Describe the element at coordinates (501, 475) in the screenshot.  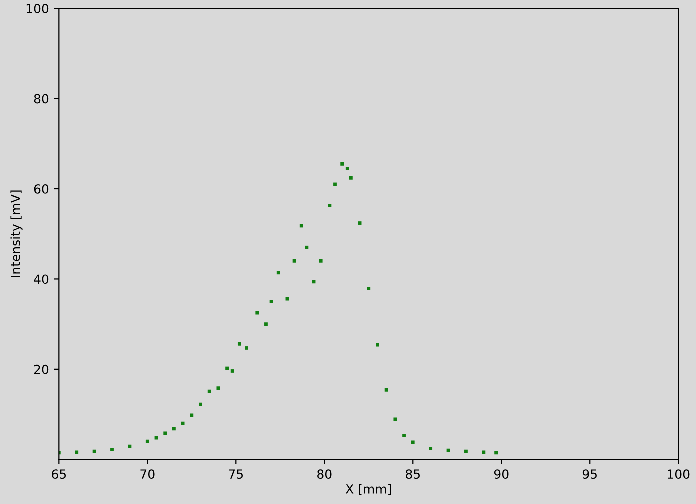
I see `x-tick-label: 90` at that location.